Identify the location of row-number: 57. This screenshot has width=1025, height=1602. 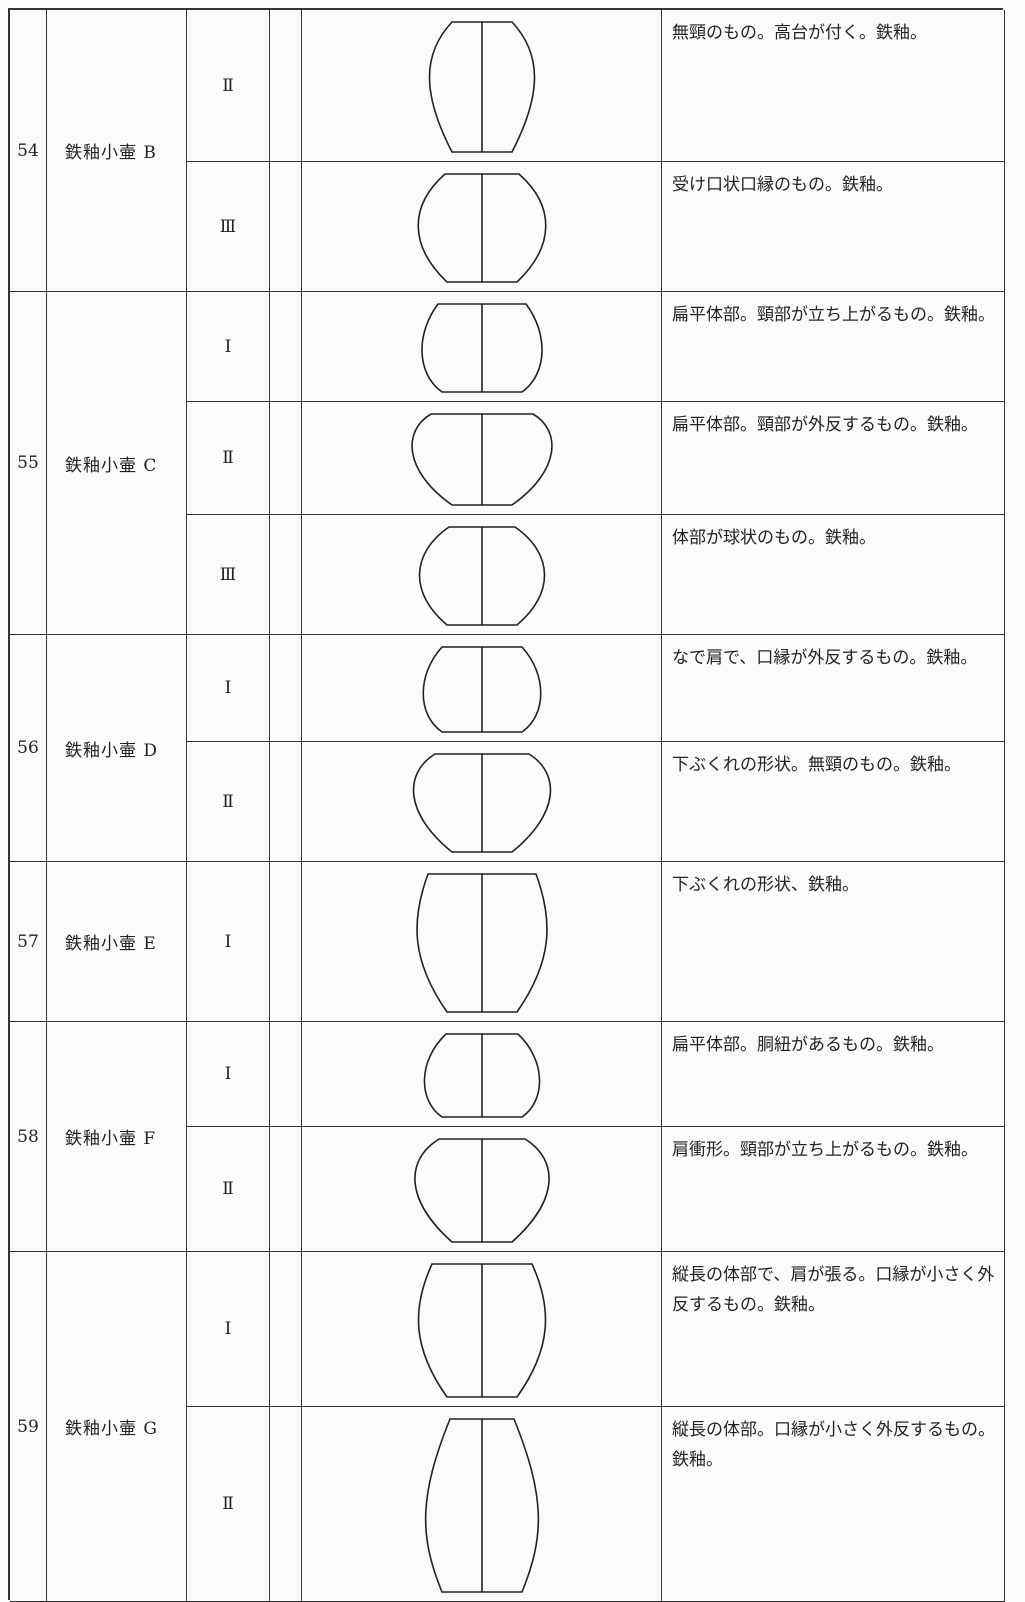
(28, 942).